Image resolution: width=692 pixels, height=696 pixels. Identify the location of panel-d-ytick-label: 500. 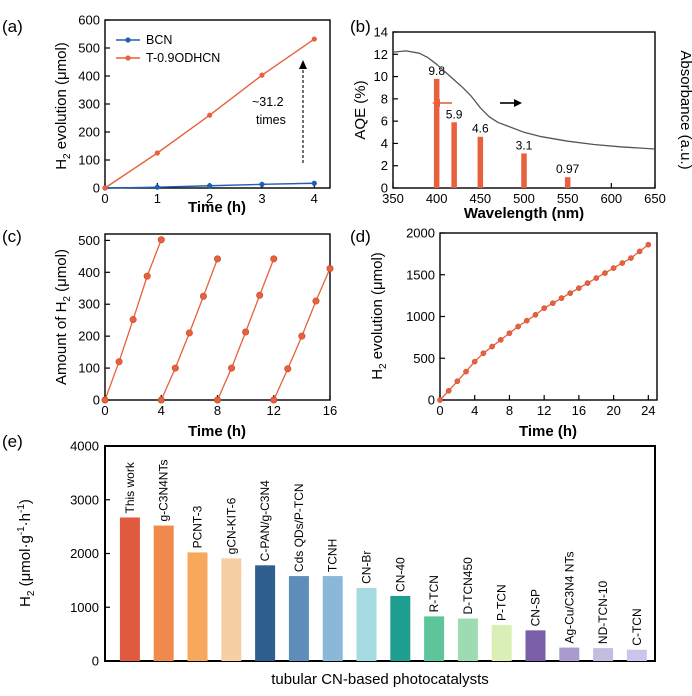
(424, 358).